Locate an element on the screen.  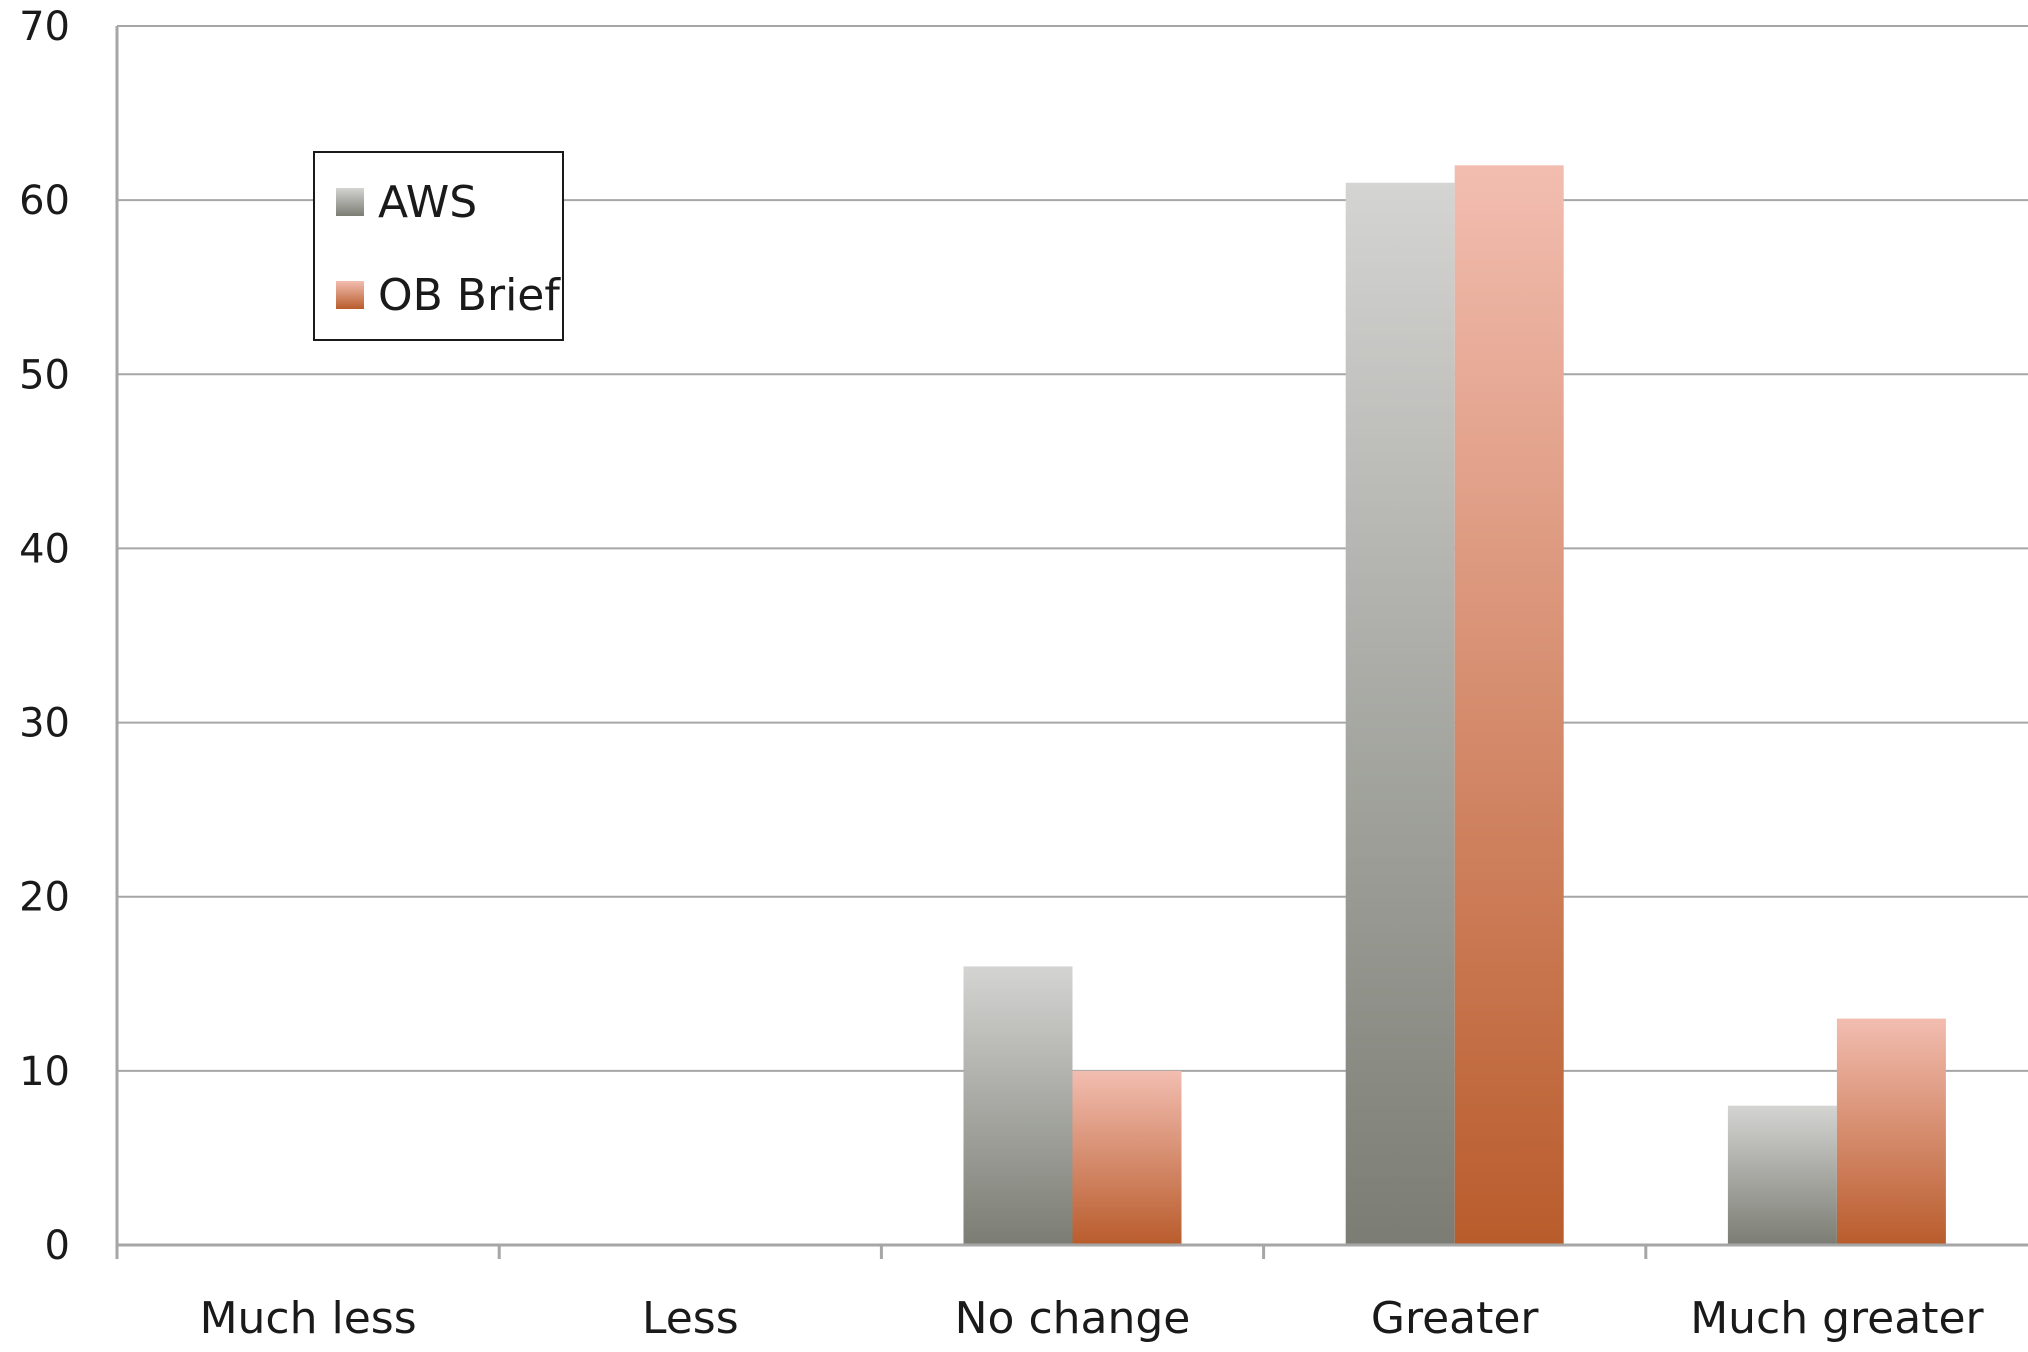
x-category-label: Greater is located at coordinates (1455, 1318).